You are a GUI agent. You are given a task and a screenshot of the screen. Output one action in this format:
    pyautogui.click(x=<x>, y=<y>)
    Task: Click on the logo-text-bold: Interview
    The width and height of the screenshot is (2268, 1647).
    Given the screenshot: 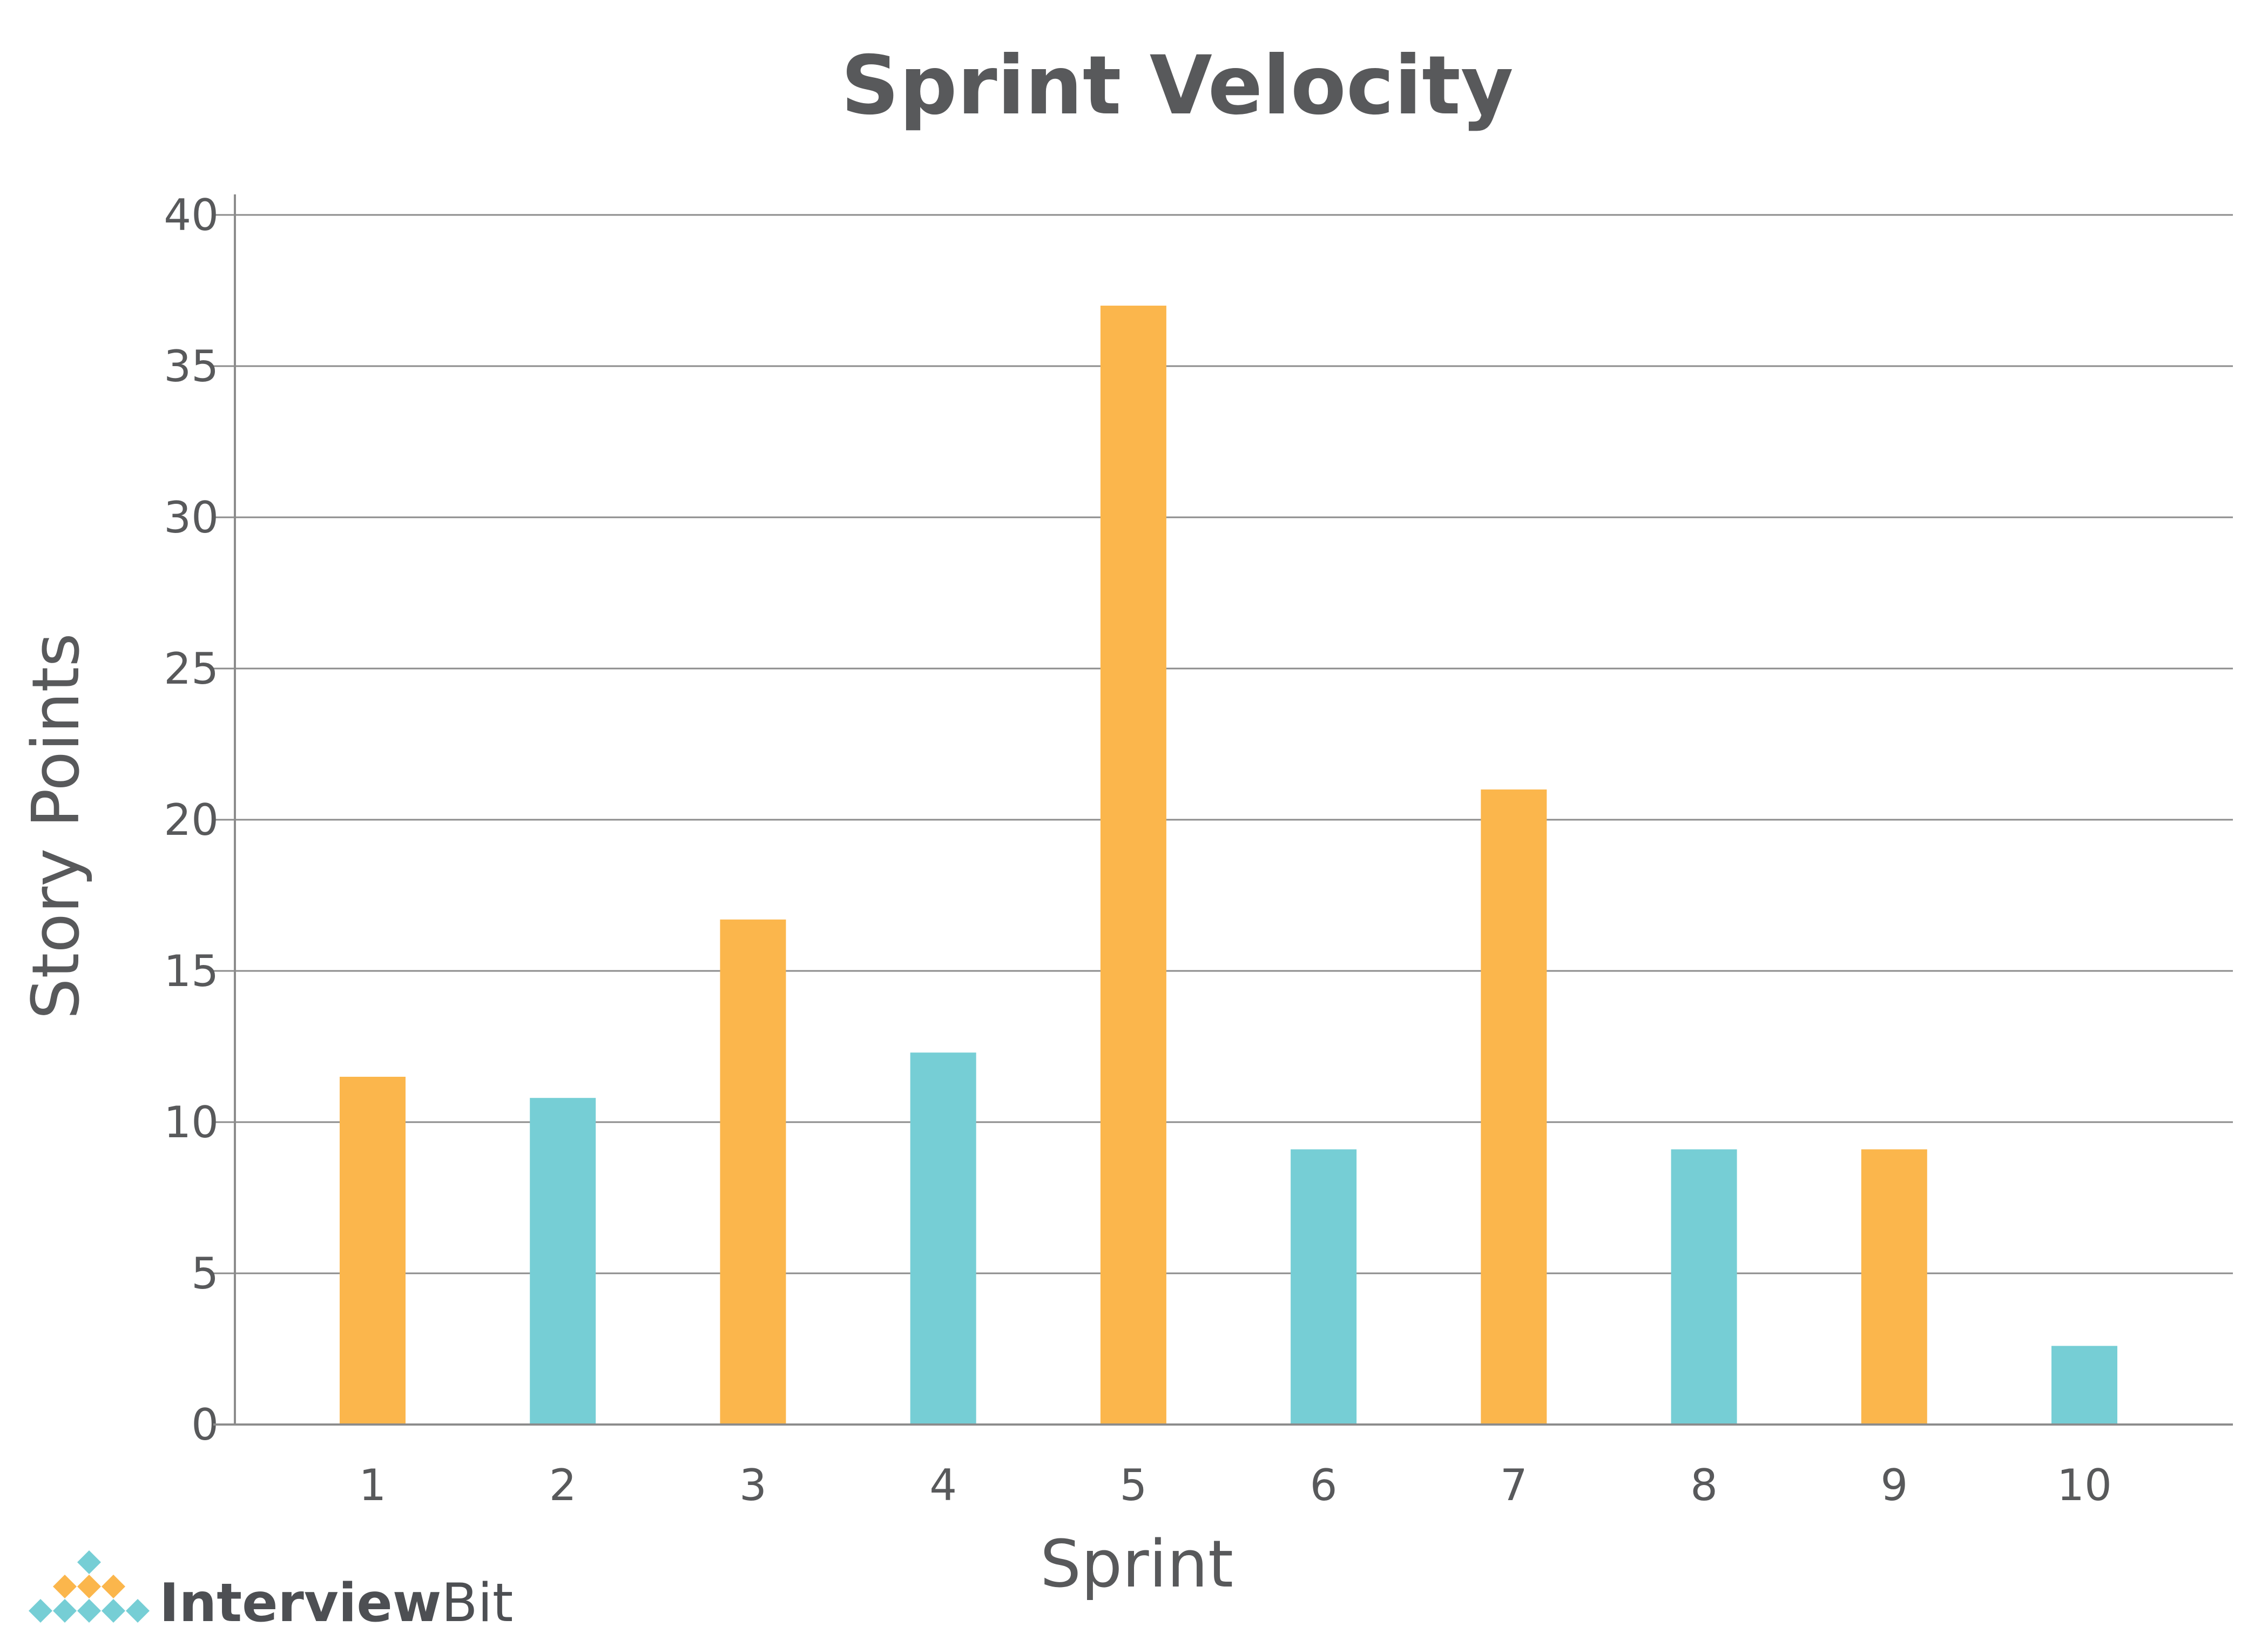 What is the action you would take?
    pyautogui.click(x=300, y=1603)
    